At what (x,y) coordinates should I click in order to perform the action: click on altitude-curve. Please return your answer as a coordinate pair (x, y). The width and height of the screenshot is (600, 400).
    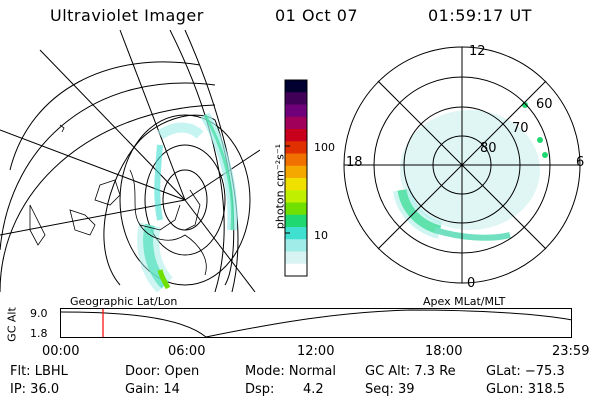
    Looking at the image, I should click on (316, 323).